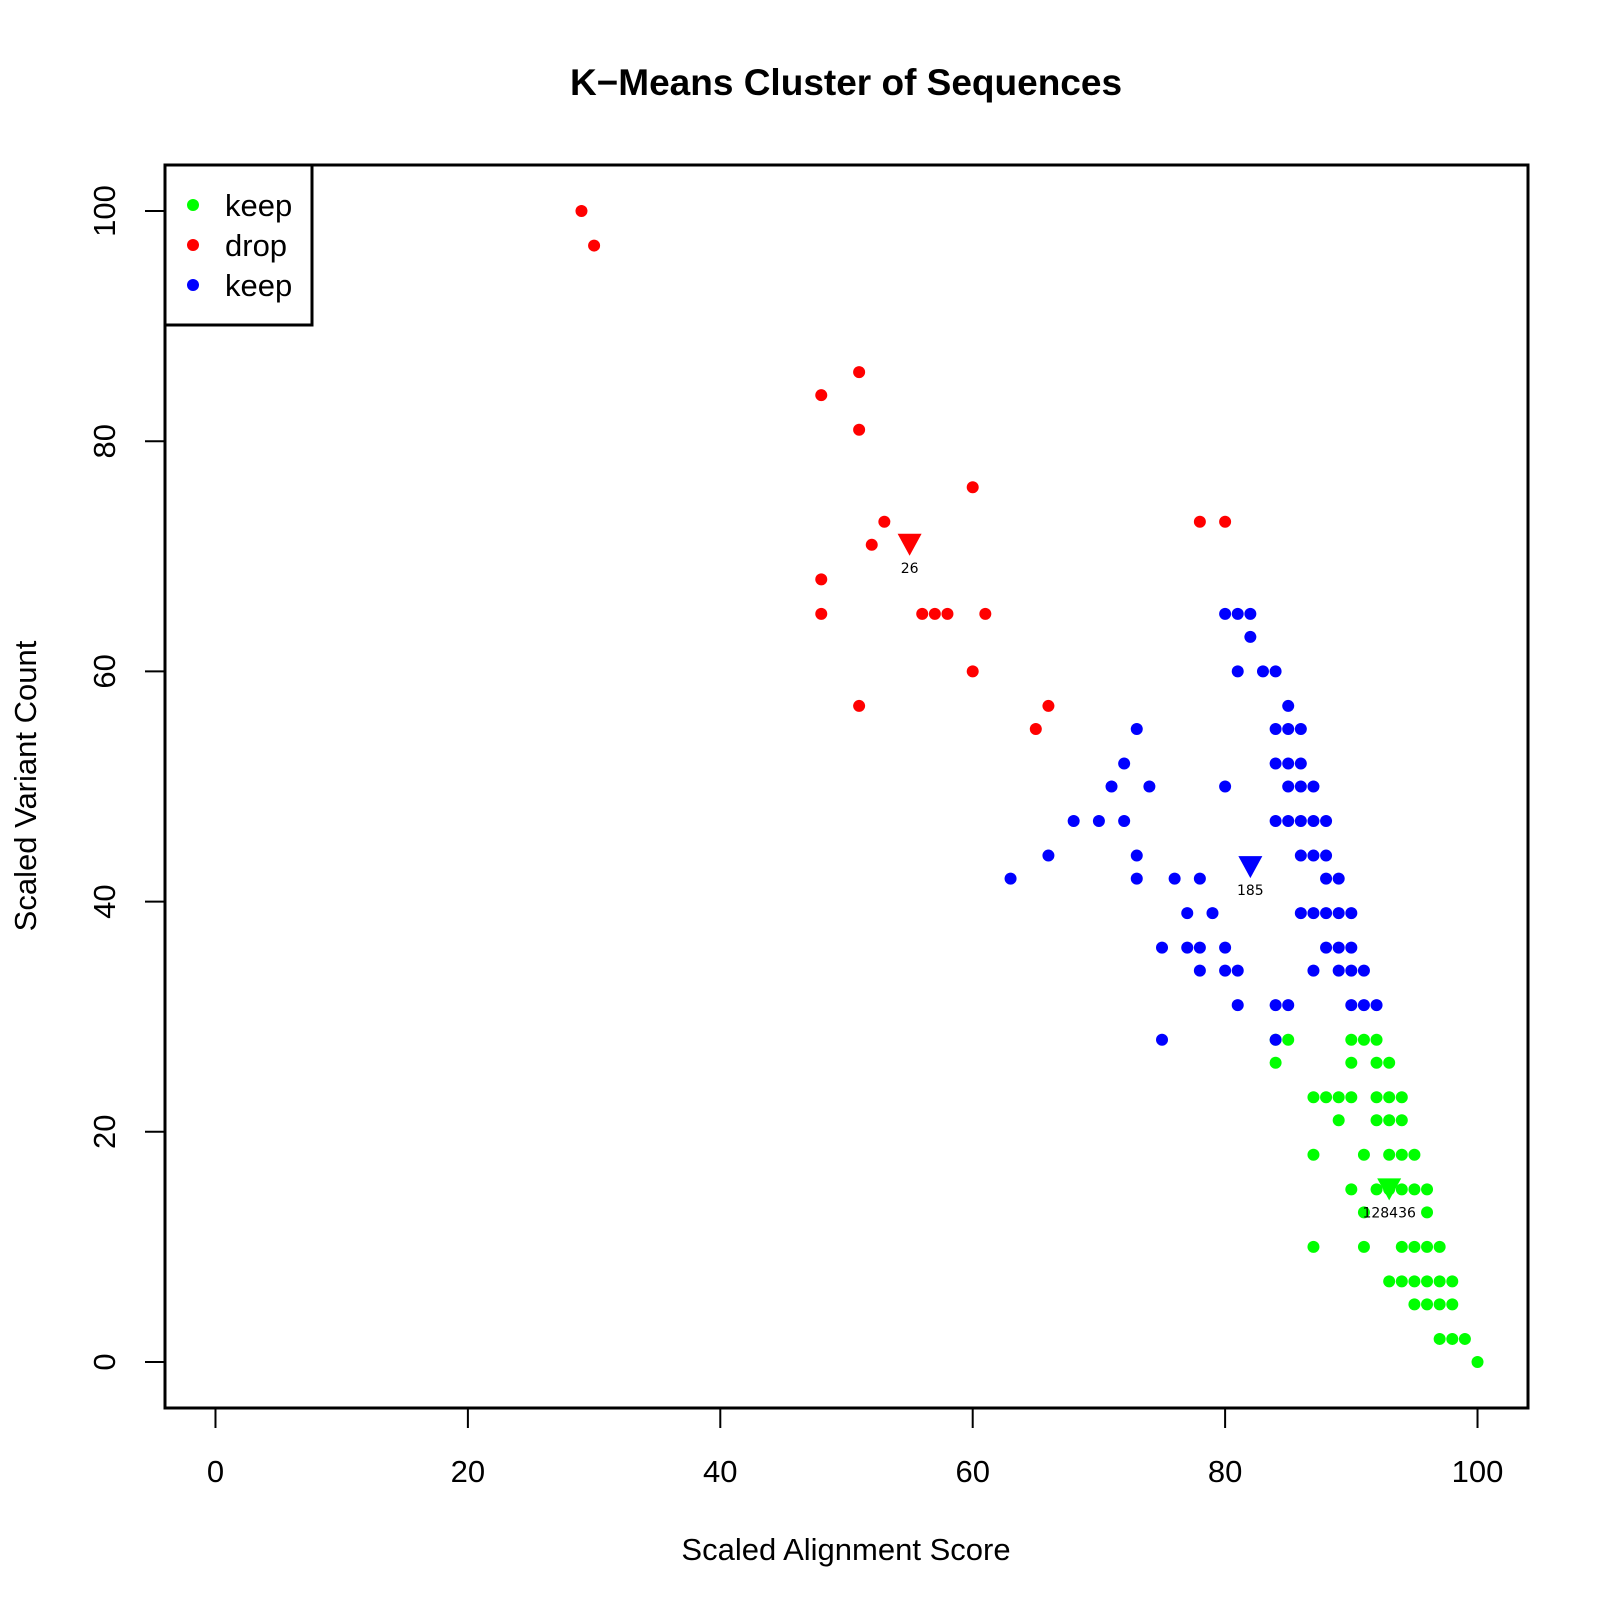 This screenshot has height=1600, width=1600. Describe the element at coordinates (126, 778) in the screenshot. I see `y-axis: 0 20 40 60 80 100` at that location.